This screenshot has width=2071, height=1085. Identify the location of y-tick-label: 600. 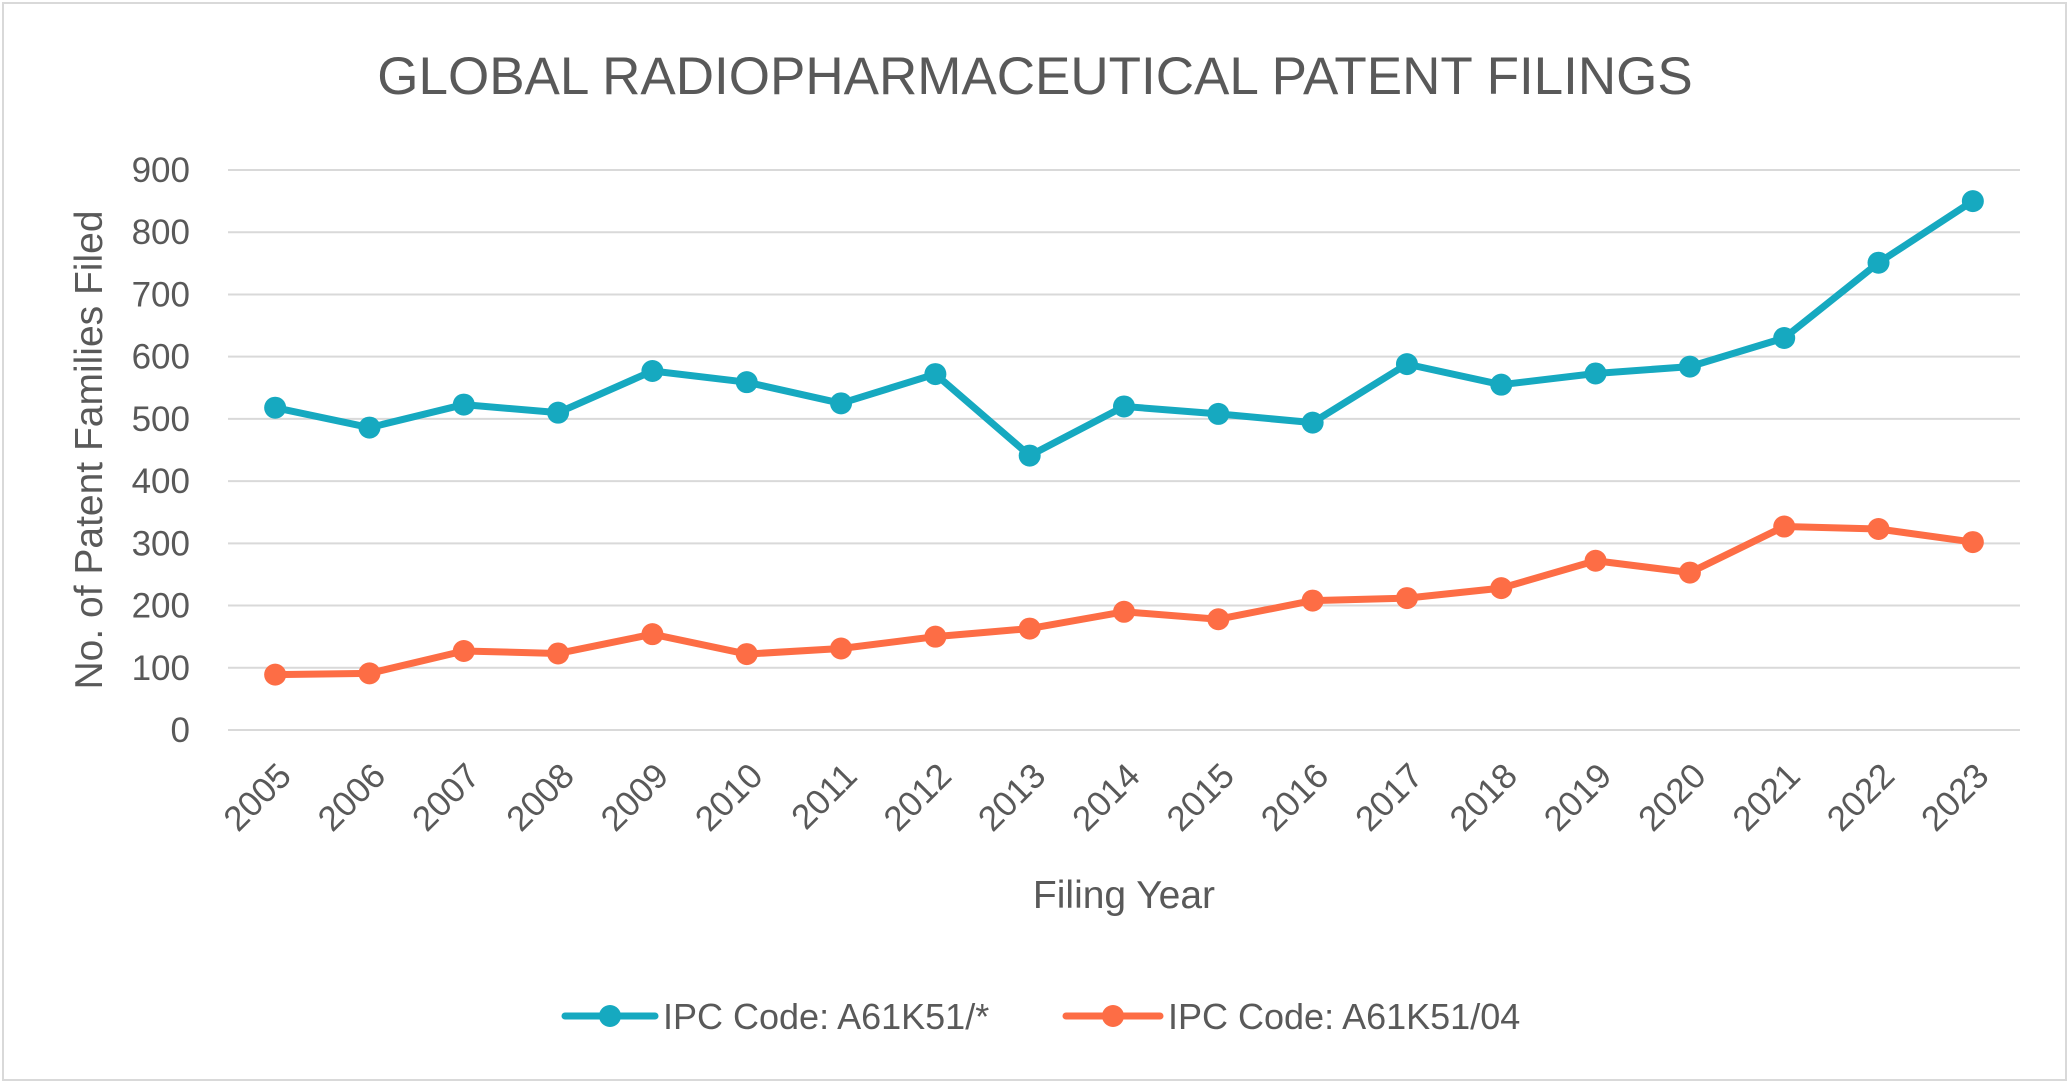
(161, 357).